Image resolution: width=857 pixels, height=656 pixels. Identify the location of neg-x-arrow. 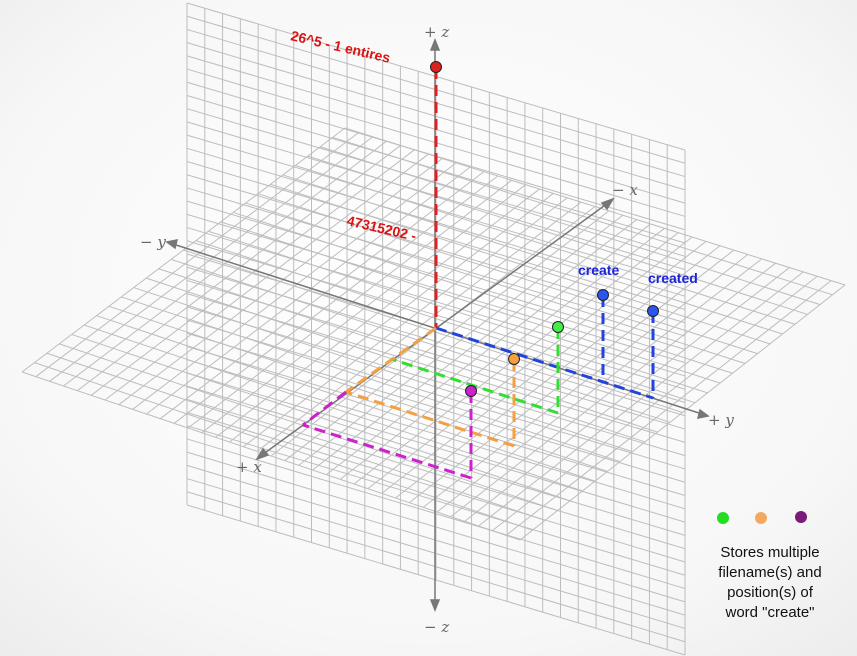
(607, 204).